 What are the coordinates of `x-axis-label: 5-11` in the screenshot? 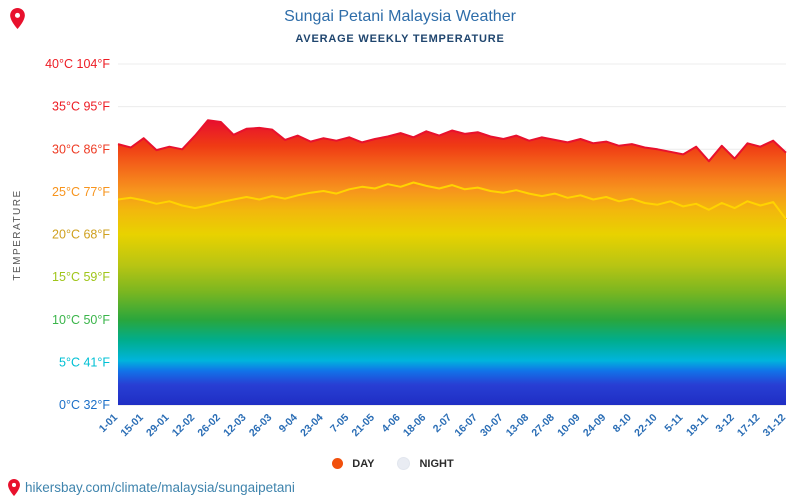 It's located at (673, 423).